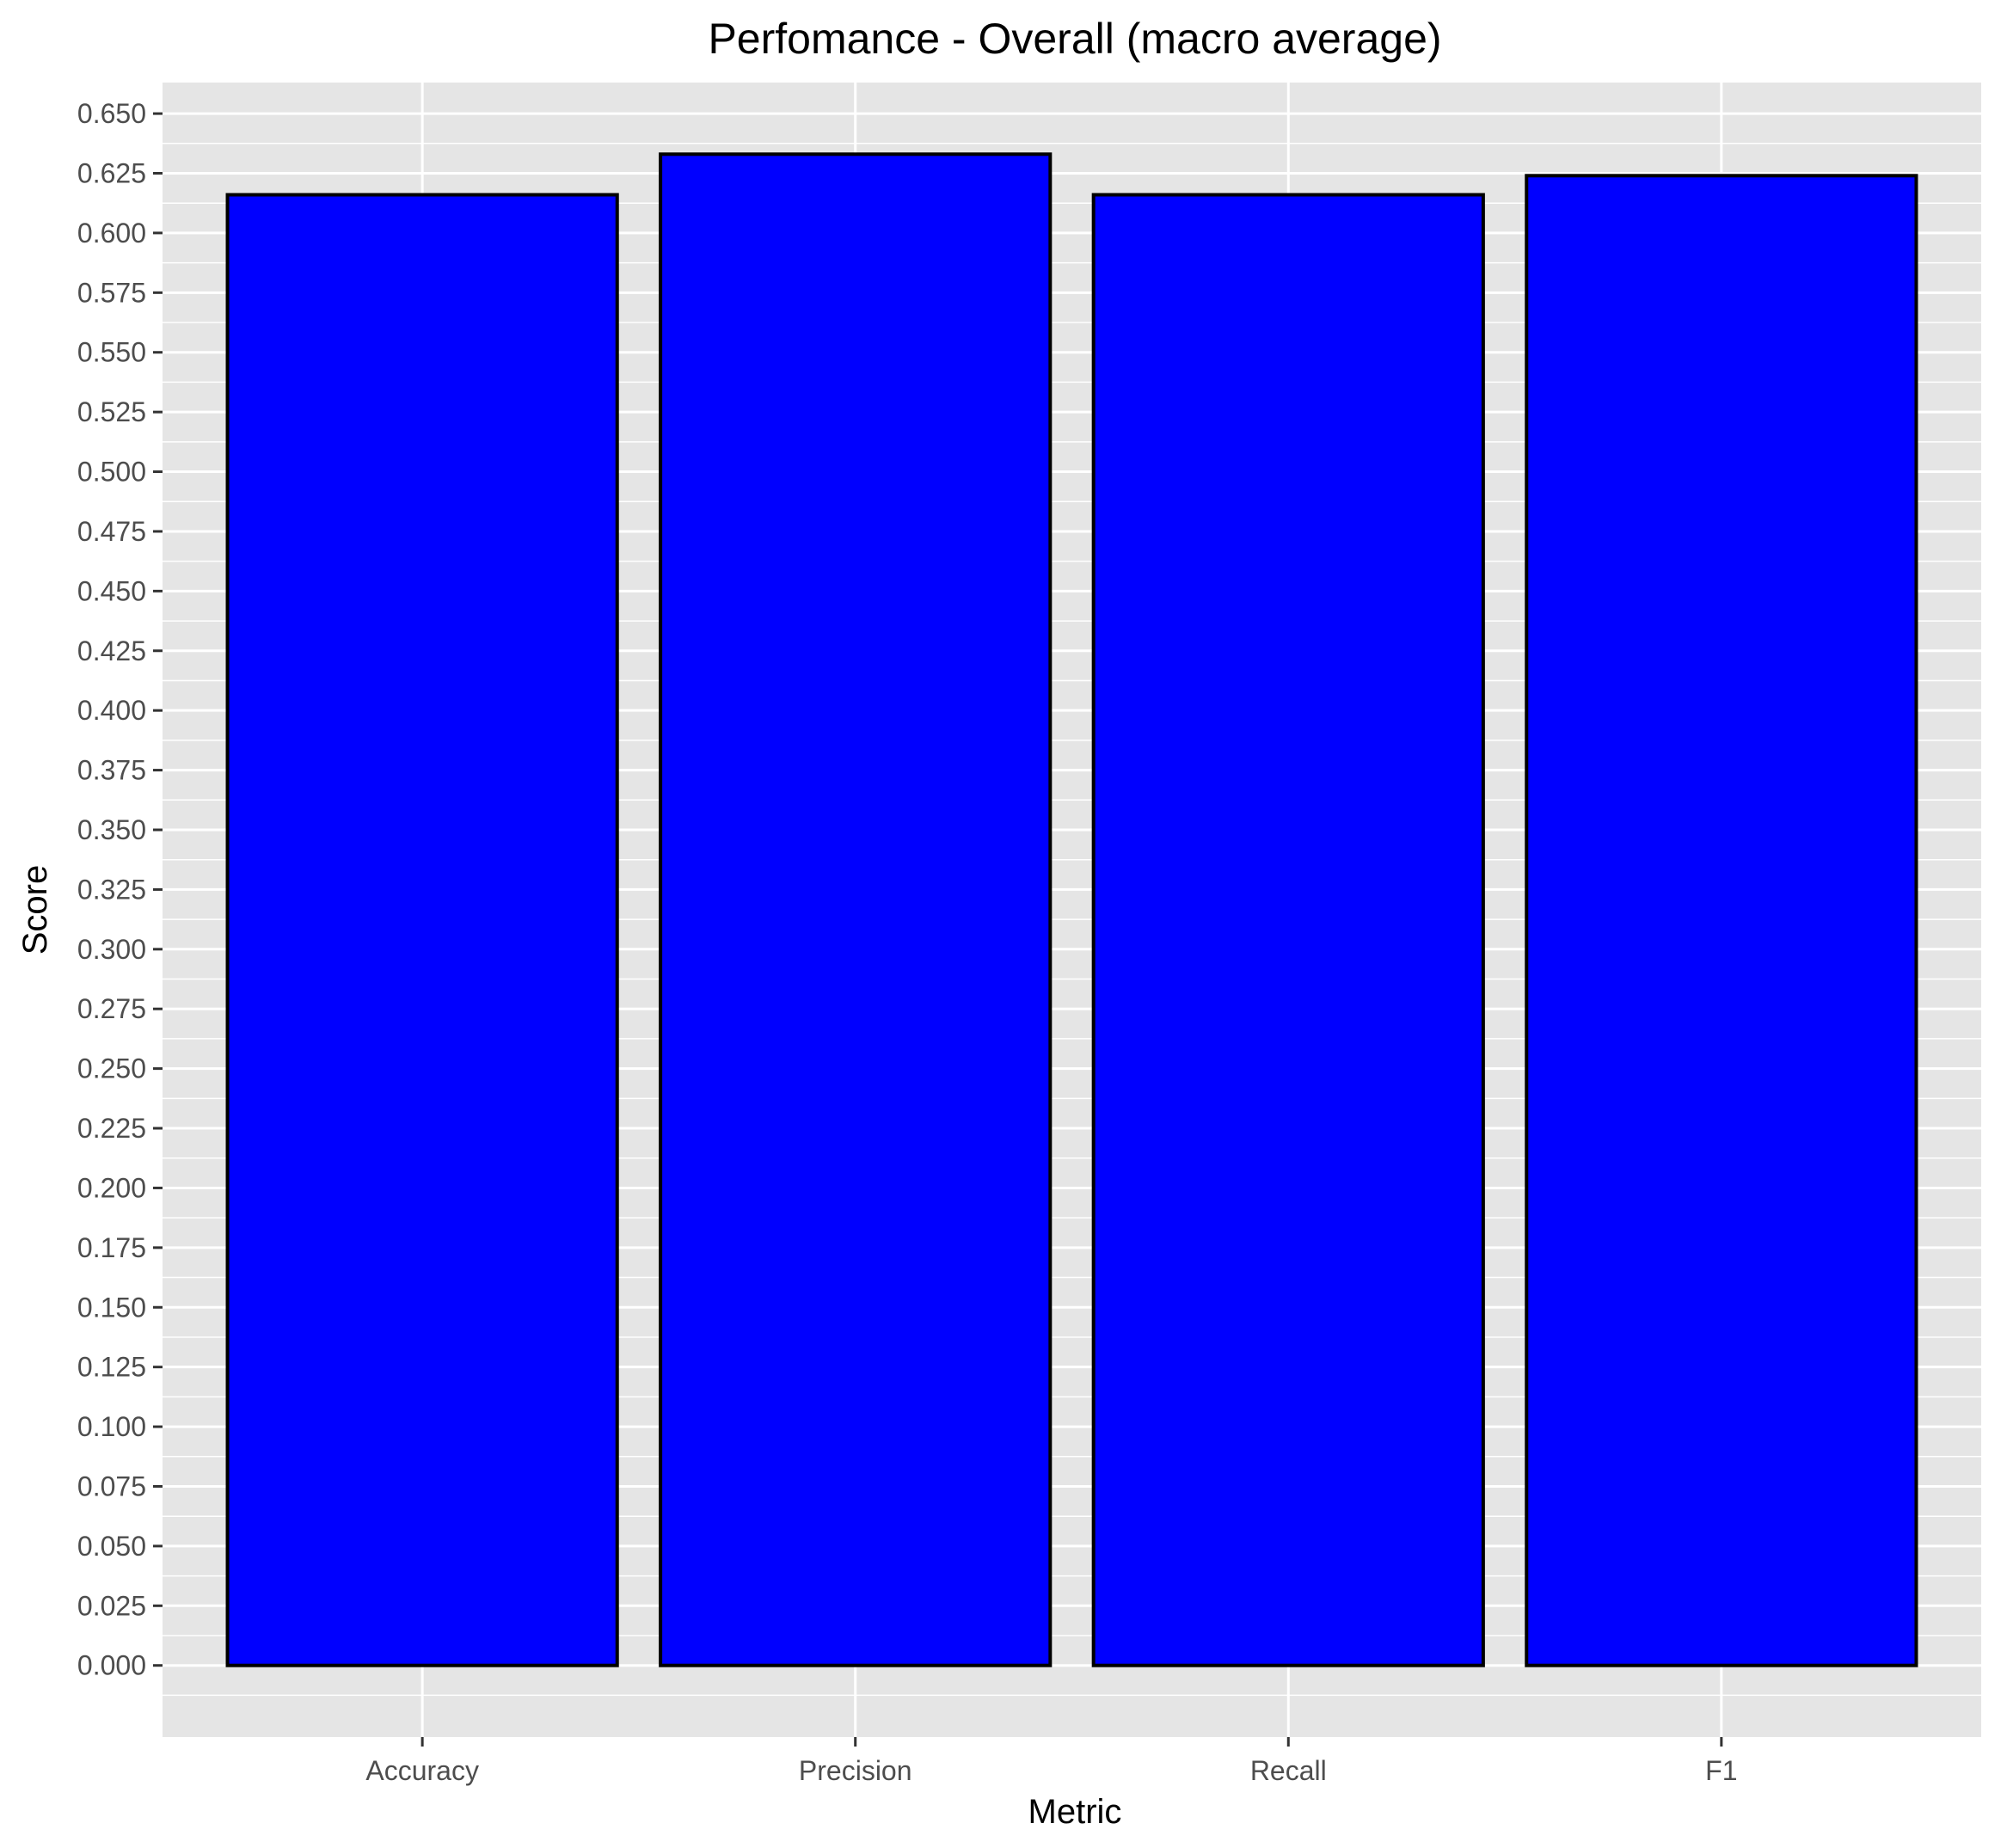 The image size is (2007, 1848). What do you see at coordinates (422, 1771) in the screenshot?
I see `x-tick-label: Accuracy` at bounding box center [422, 1771].